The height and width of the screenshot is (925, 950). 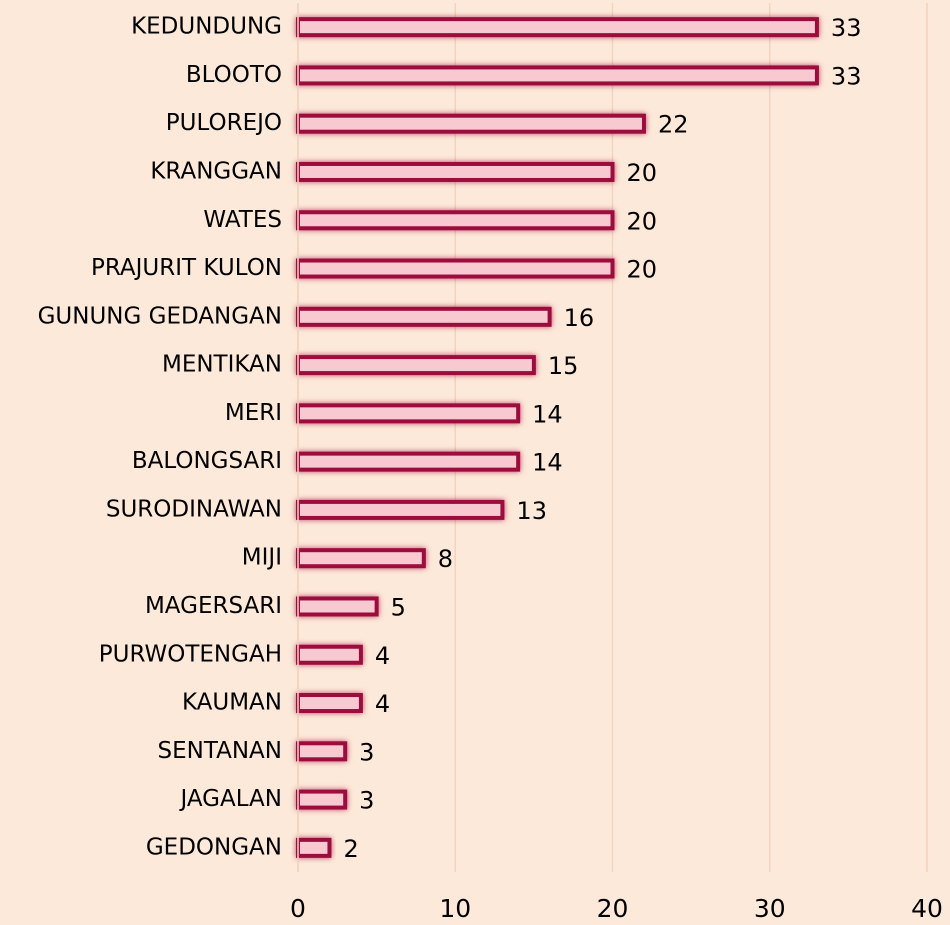 I want to click on value-label: 15, so click(x=563, y=366).